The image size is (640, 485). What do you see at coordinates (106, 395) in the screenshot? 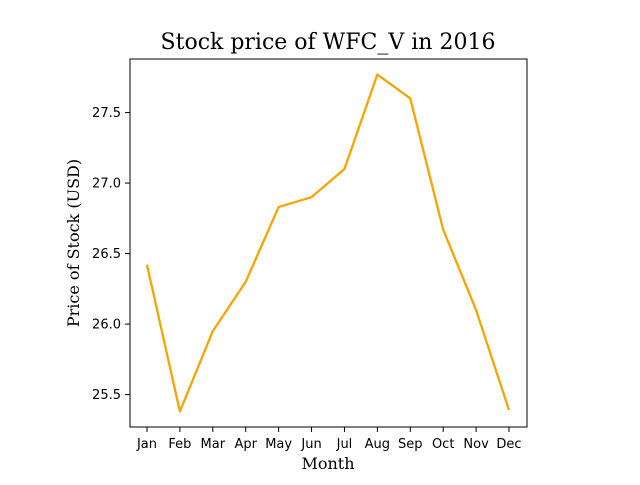
I see `y-tick-label: 25.5` at bounding box center [106, 395].